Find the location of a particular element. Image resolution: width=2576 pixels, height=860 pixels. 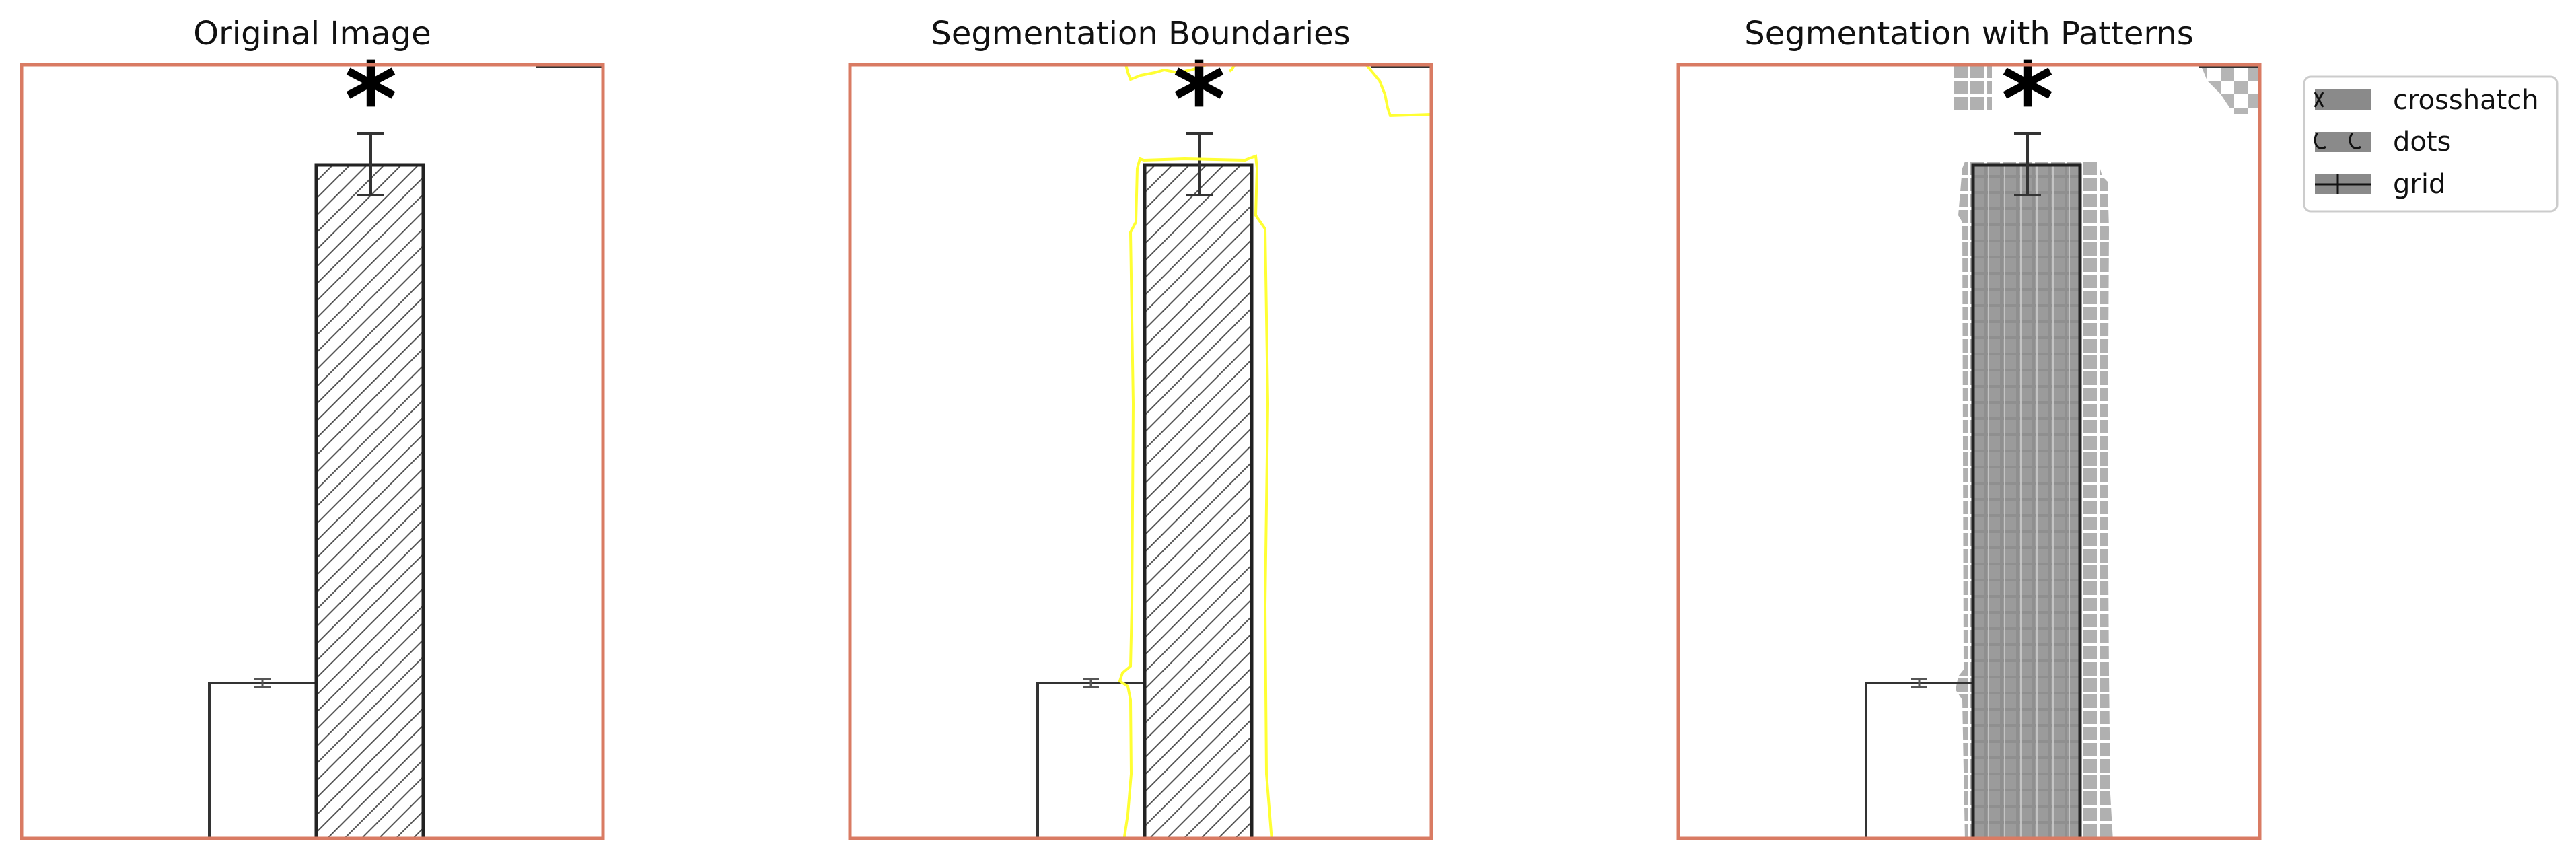

legend-label: crosshatch is located at coordinates (2466, 100).